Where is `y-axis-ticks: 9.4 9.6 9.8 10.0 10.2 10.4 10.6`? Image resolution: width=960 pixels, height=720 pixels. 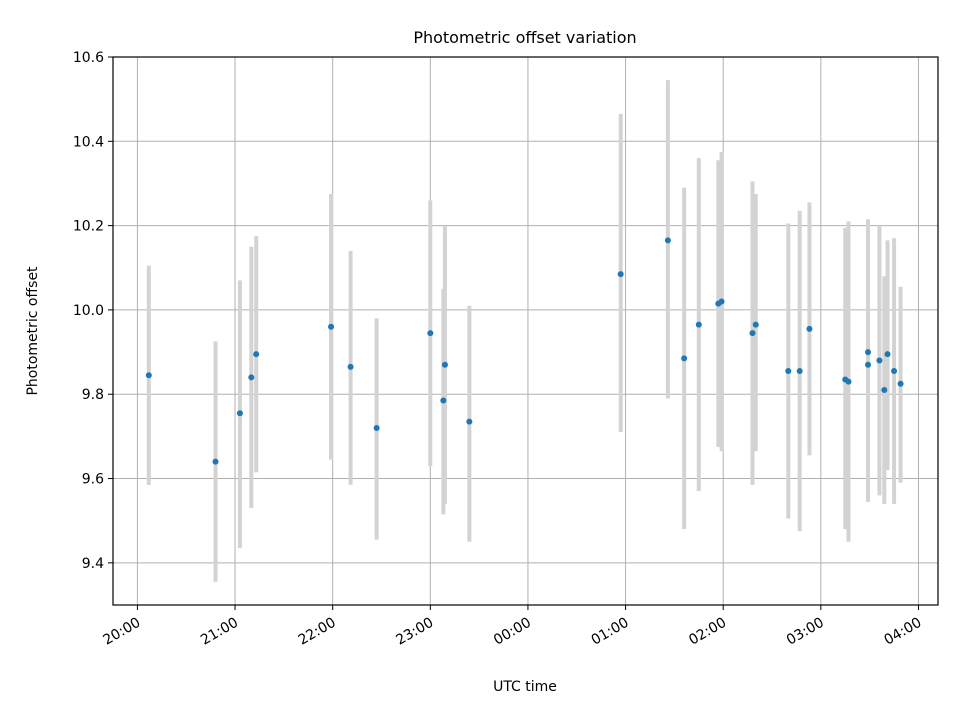
y-axis-ticks: 9.4 9.6 9.8 10.0 10.2 10.4 10.6 is located at coordinates (93, 311).